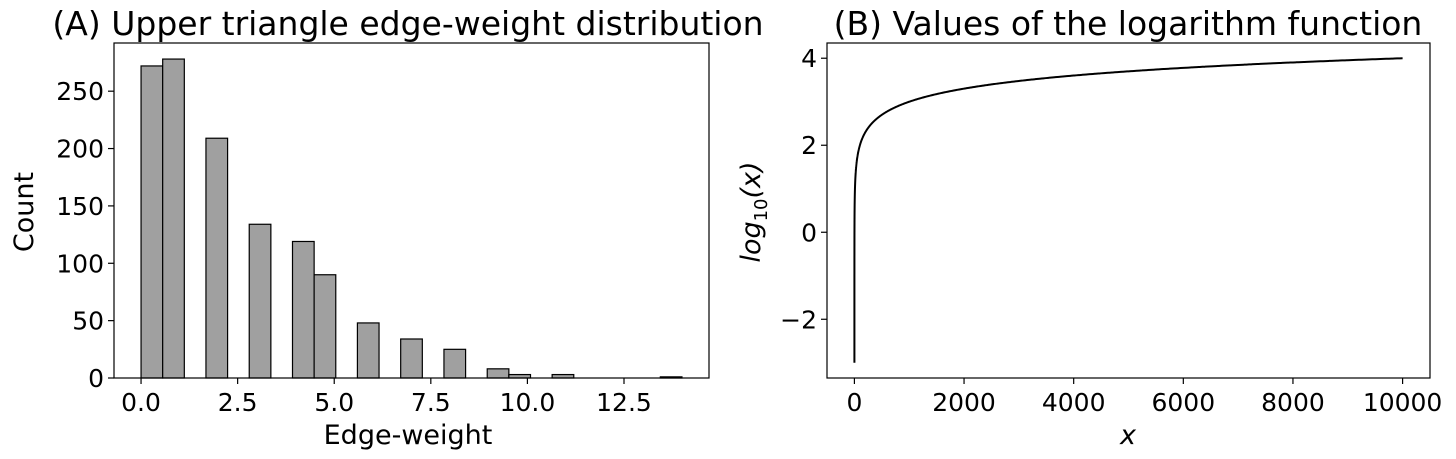 Image resolution: width=1456 pixels, height=459 pixels. Describe the element at coordinates (408, 435) in the screenshot. I see `histogram-x-label: Edge-weight` at that location.